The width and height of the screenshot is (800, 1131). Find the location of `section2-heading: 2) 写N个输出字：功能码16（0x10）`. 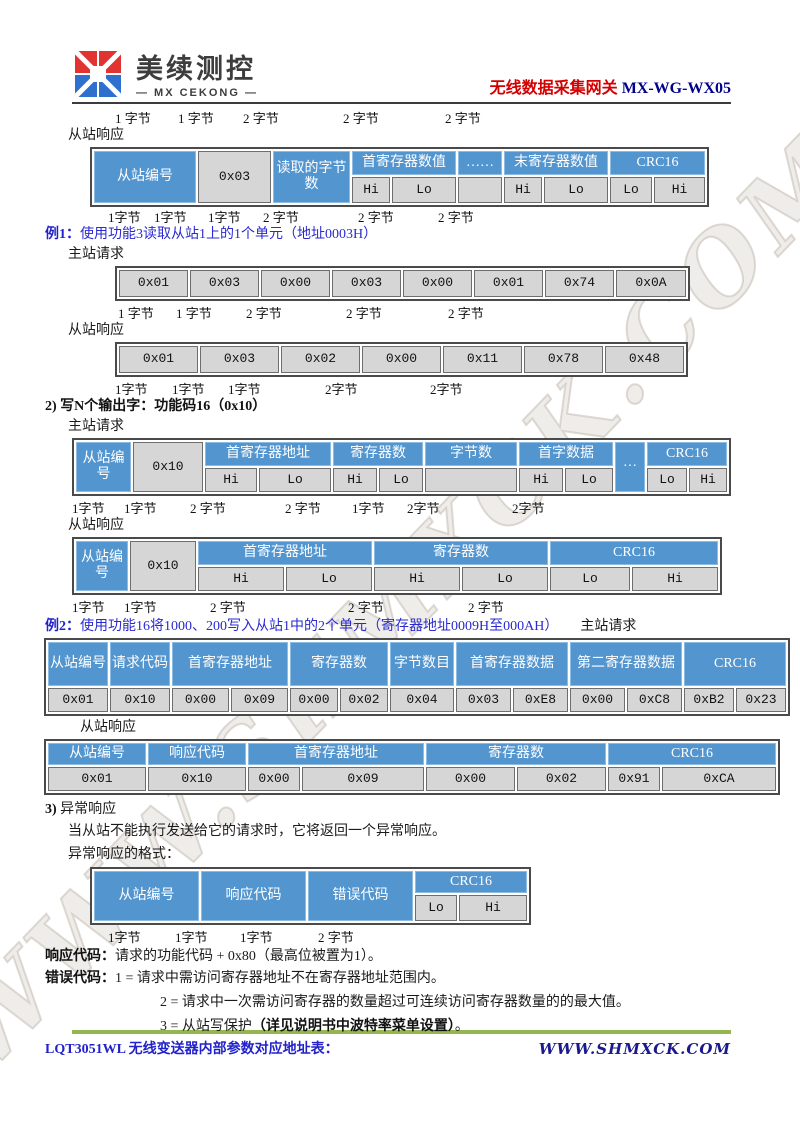

section2-heading: 2) 写N个输出字：功能码16（0x10） is located at coordinates (422, 407).